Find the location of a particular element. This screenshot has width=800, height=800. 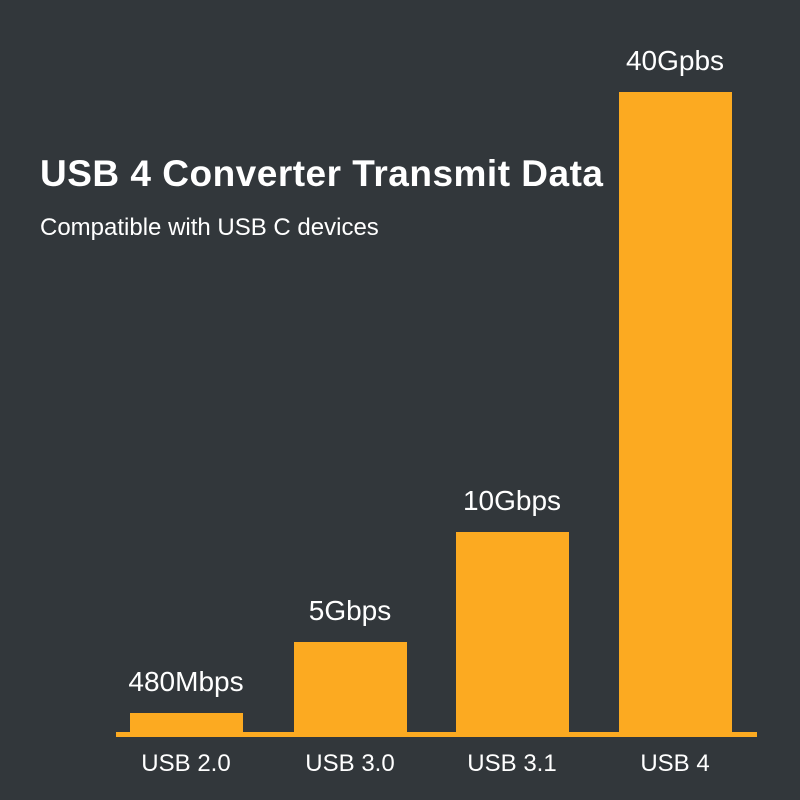

bar-value-label: 10Gbps is located at coordinates (512, 500).